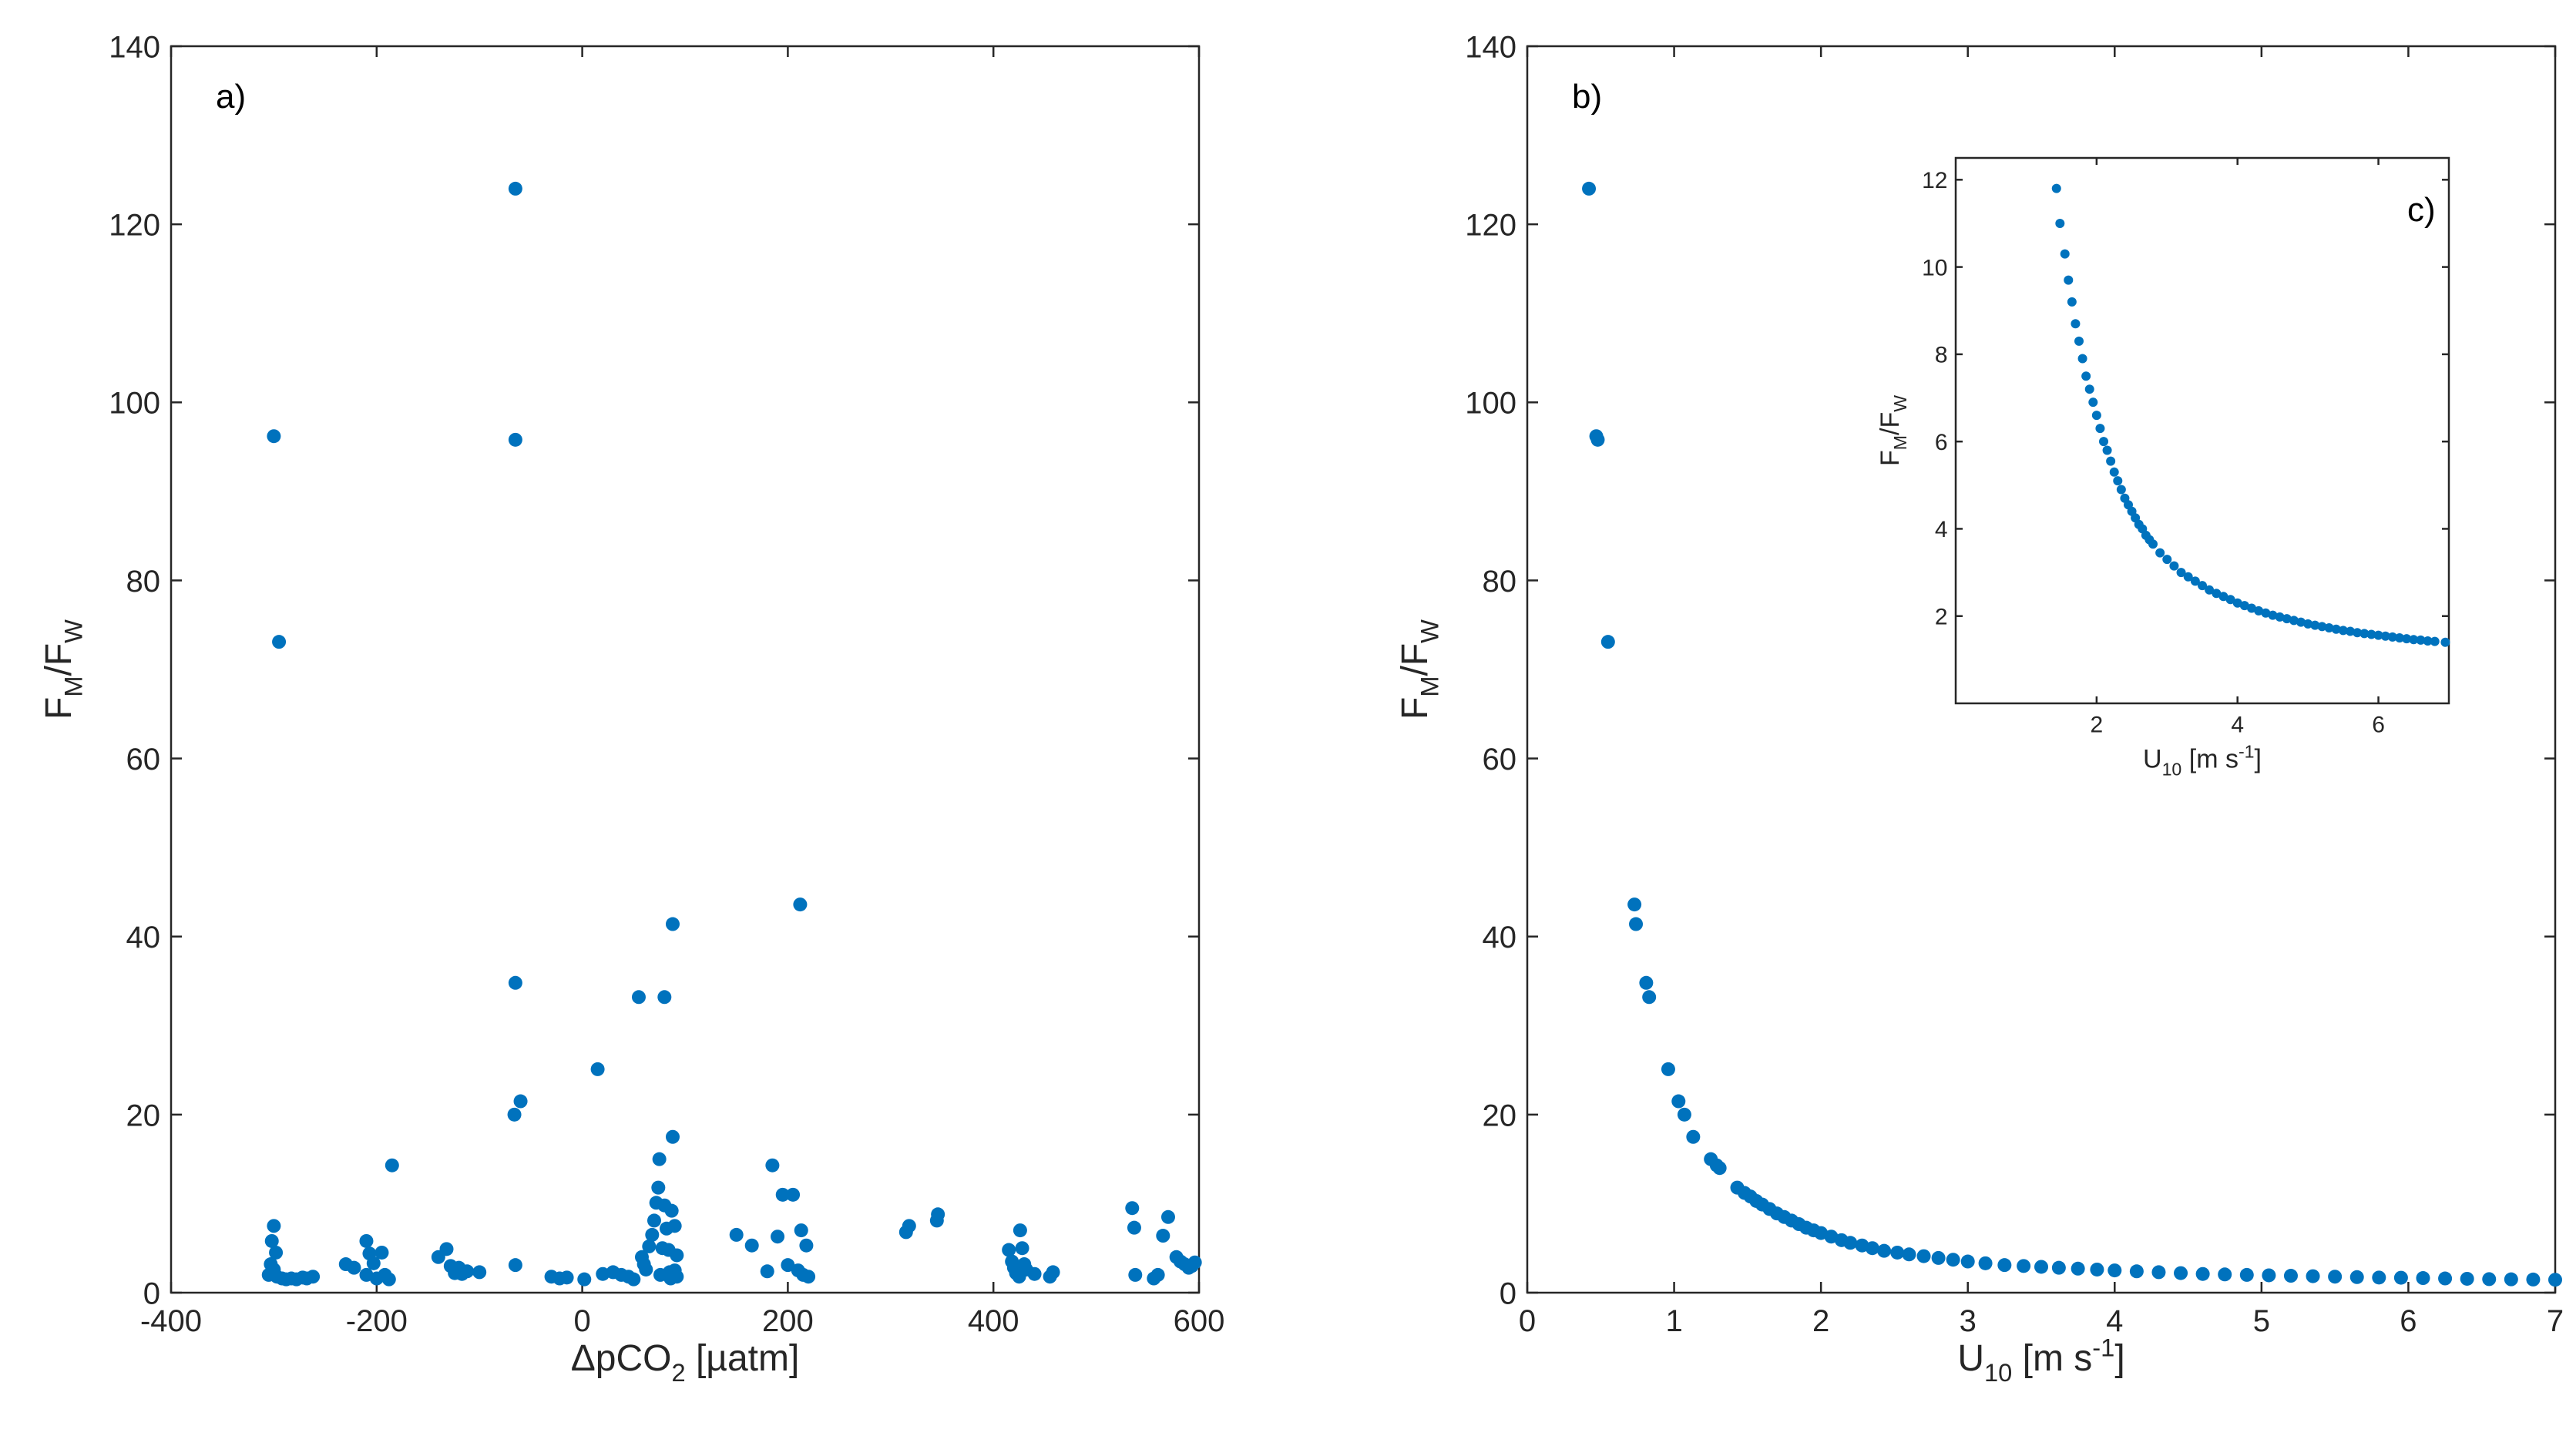 The height and width of the screenshot is (1456, 2566). Describe the element at coordinates (2258, 758) in the screenshot. I see `x-axis-label-close: ]` at that location.